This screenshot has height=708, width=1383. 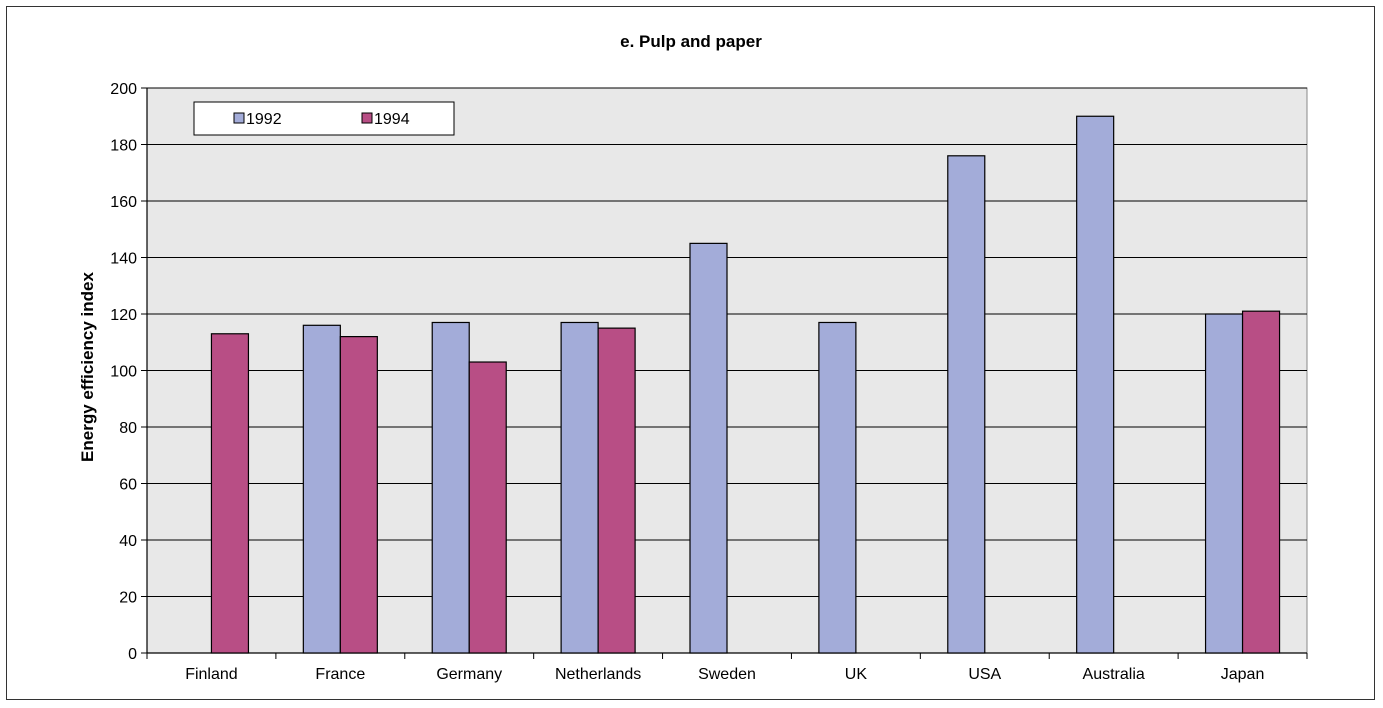 What do you see at coordinates (128, 428) in the screenshot?
I see `y-tick-label: 80` at bounding box center [128, 428].